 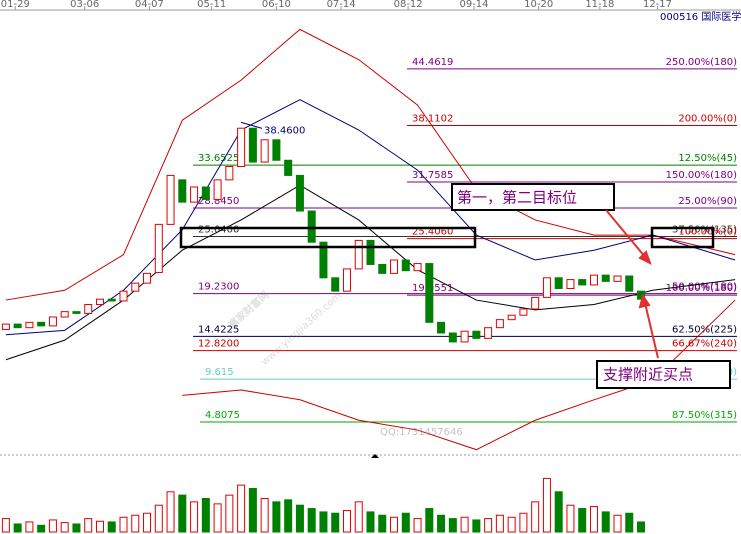 What do you see at coordinates (432, 232) in the screenshot?
I see `level-price: 25.4060` at bounding box center [432, 232].